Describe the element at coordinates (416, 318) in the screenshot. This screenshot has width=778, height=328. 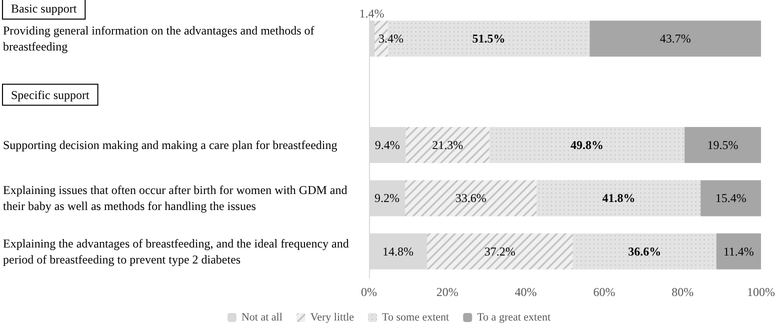
I see `legend-label: To some extent` at that location.